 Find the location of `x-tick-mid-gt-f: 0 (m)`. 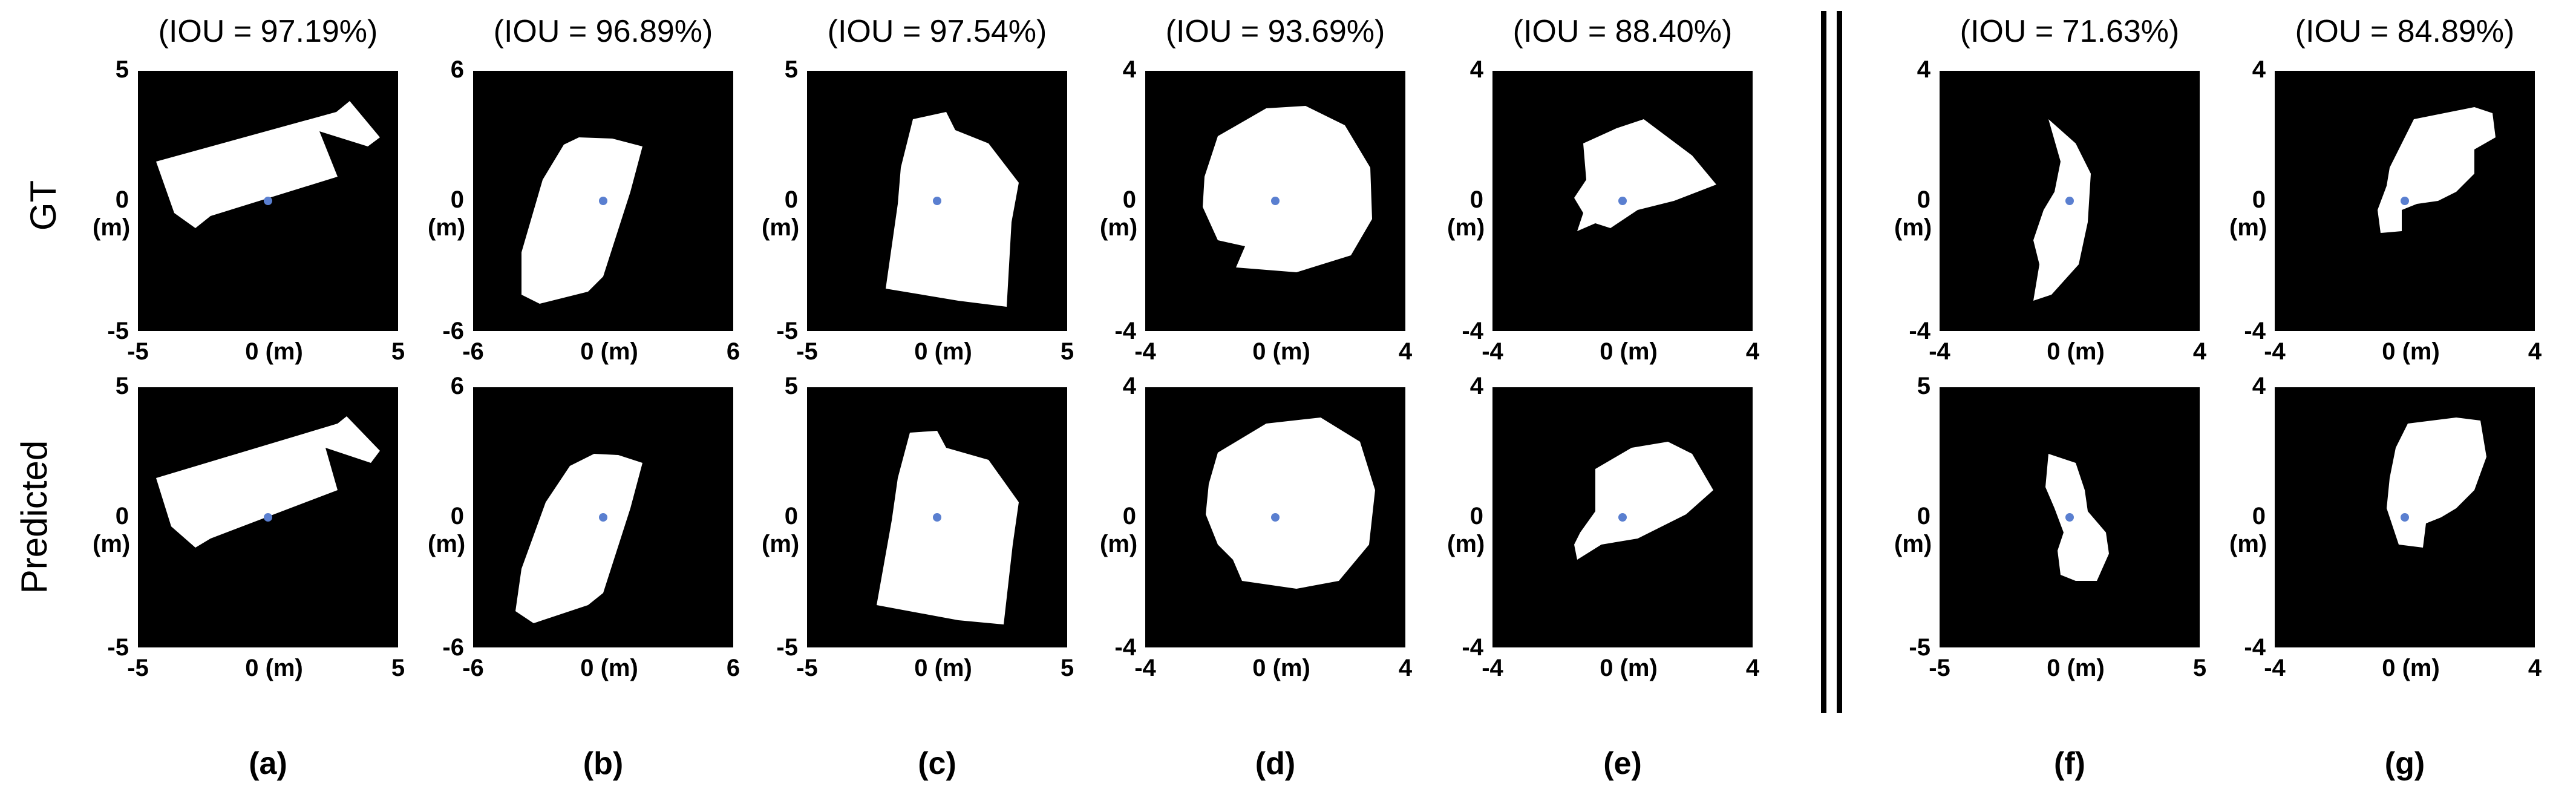

x-tick-mid-gt-f: 0 (m) is located at coordinates (2076, 352).